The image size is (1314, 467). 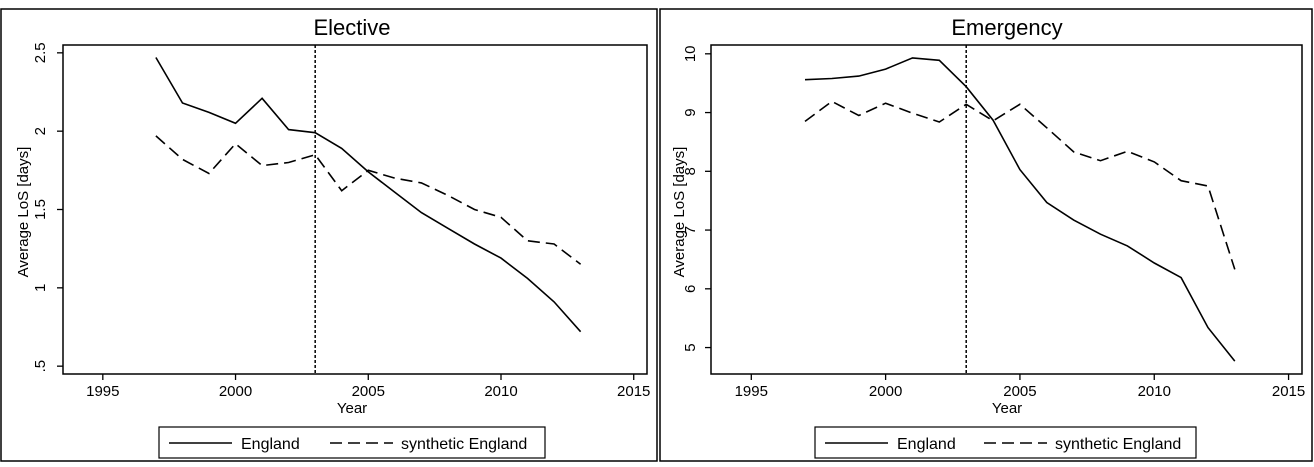 I want to click on y-tick-label: 1, so click(x=40, y=288).